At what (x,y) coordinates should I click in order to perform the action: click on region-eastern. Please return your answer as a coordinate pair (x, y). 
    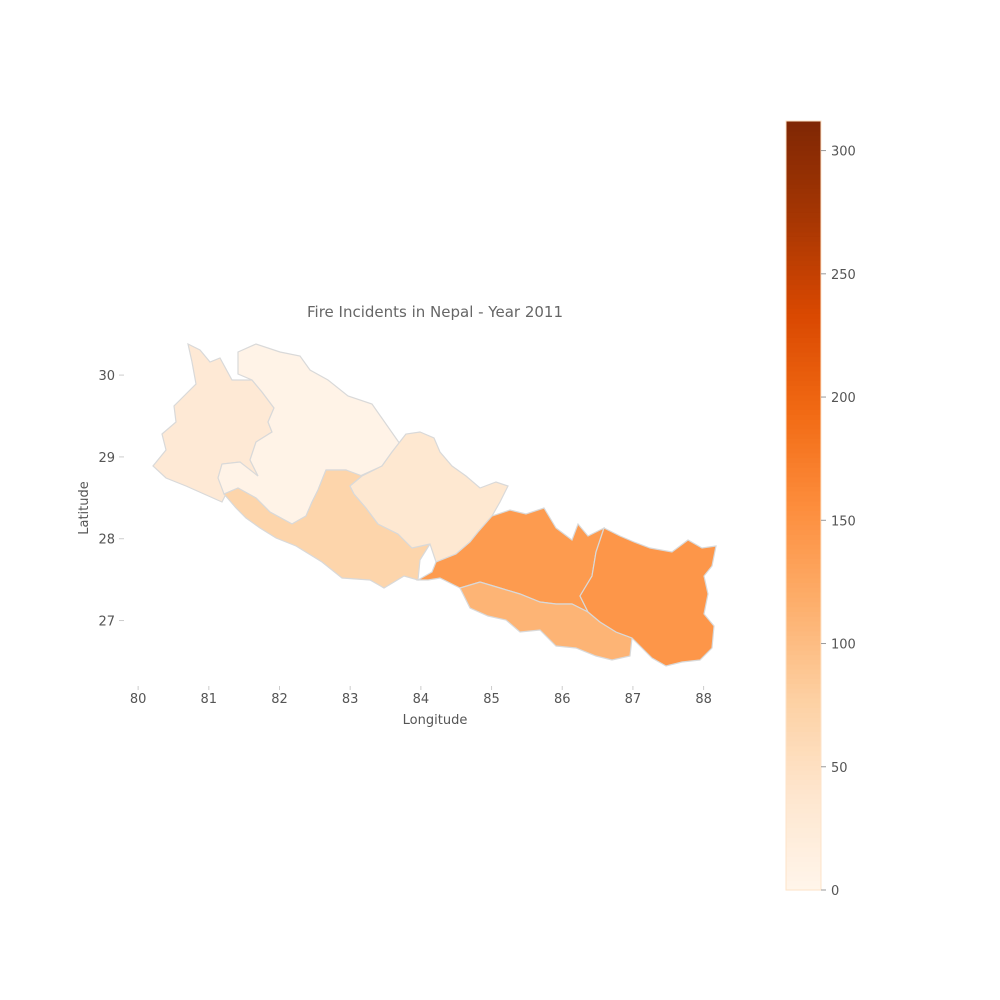
    Looking at the image, I should click on (648, 597).